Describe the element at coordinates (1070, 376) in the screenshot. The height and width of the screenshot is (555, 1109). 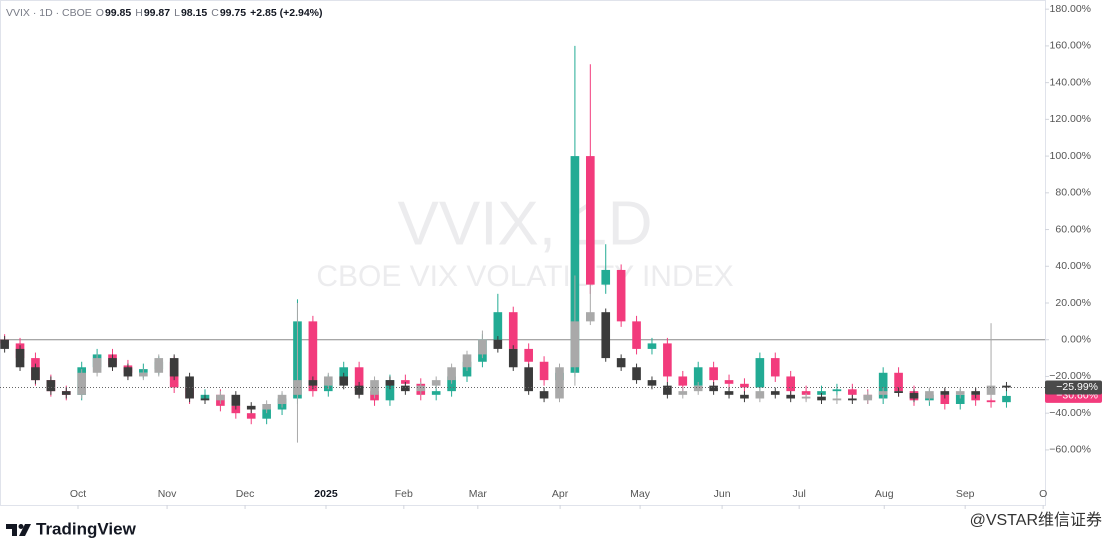
I see `y-tick-label: −20.00%` at that location.